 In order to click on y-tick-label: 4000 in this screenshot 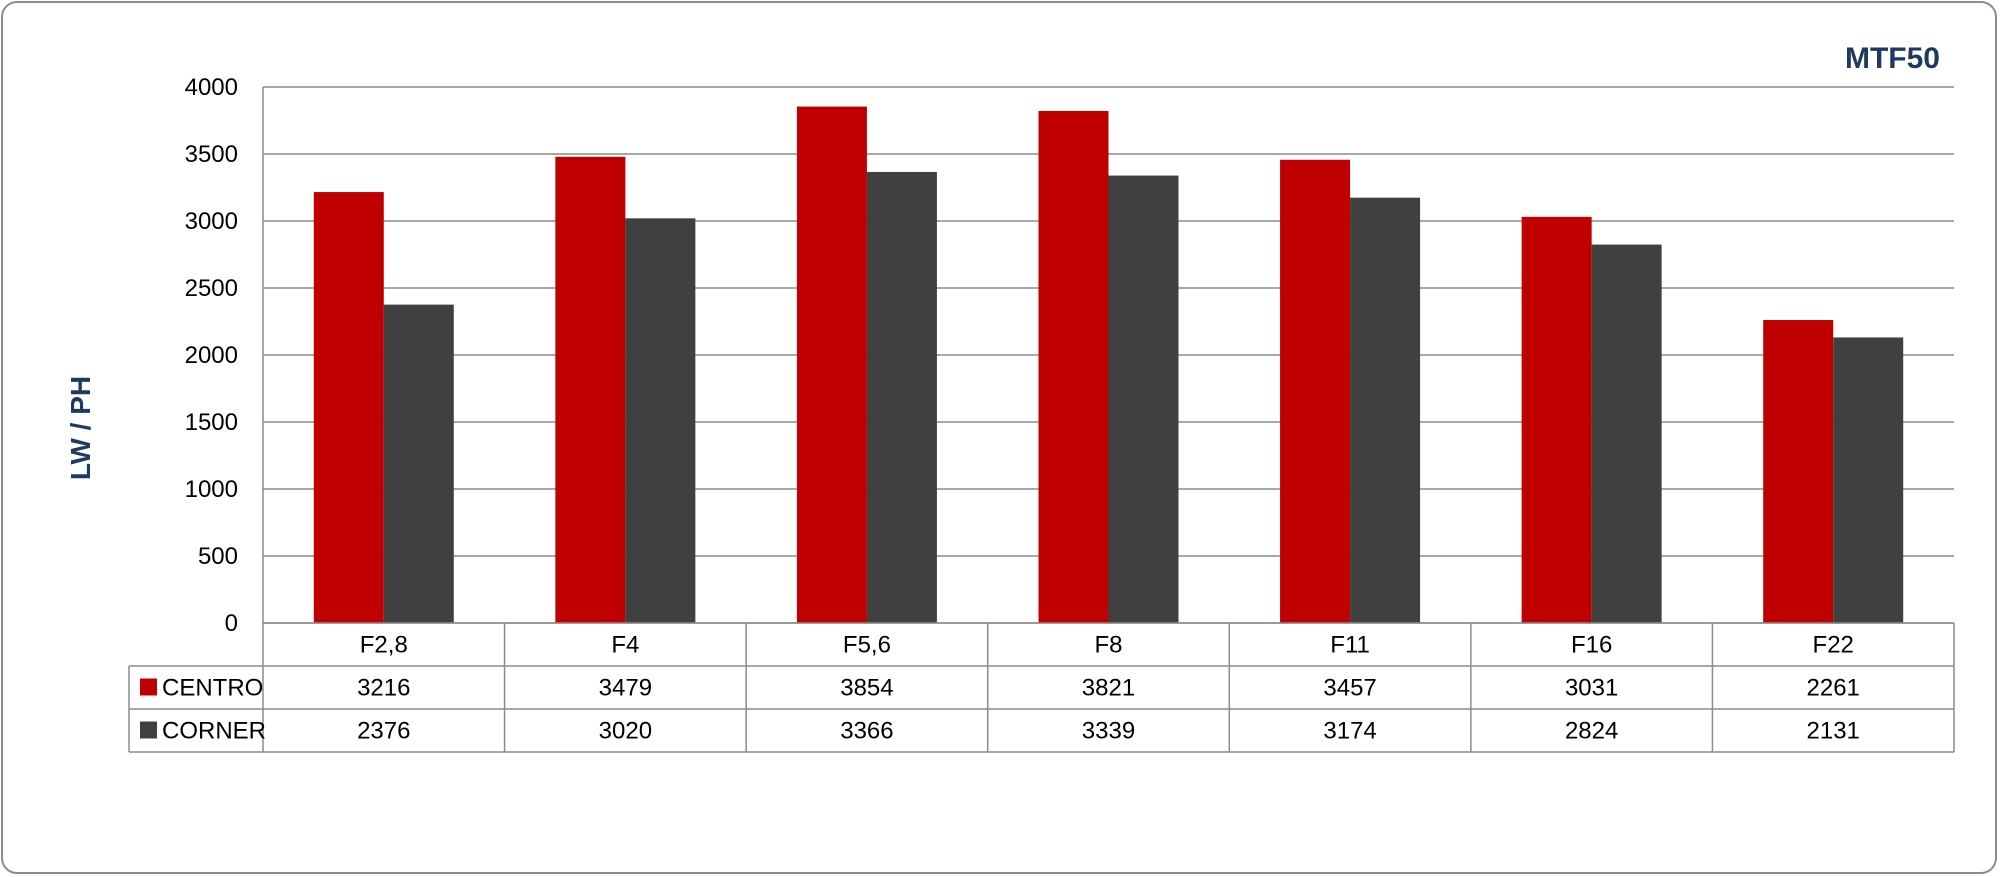, I will do `click(211, 87)`.